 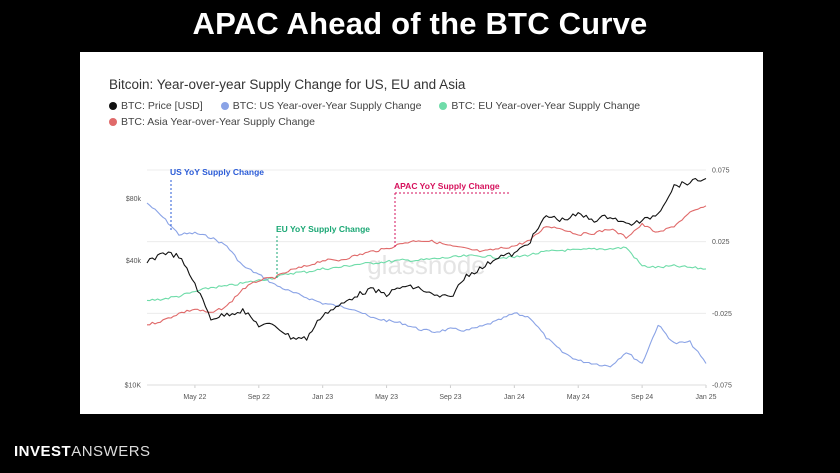 What do you see at coordinates (722, 386) in the screenshot?
I see `right-tick-label: -0.075` at bounding box center [722, 386].